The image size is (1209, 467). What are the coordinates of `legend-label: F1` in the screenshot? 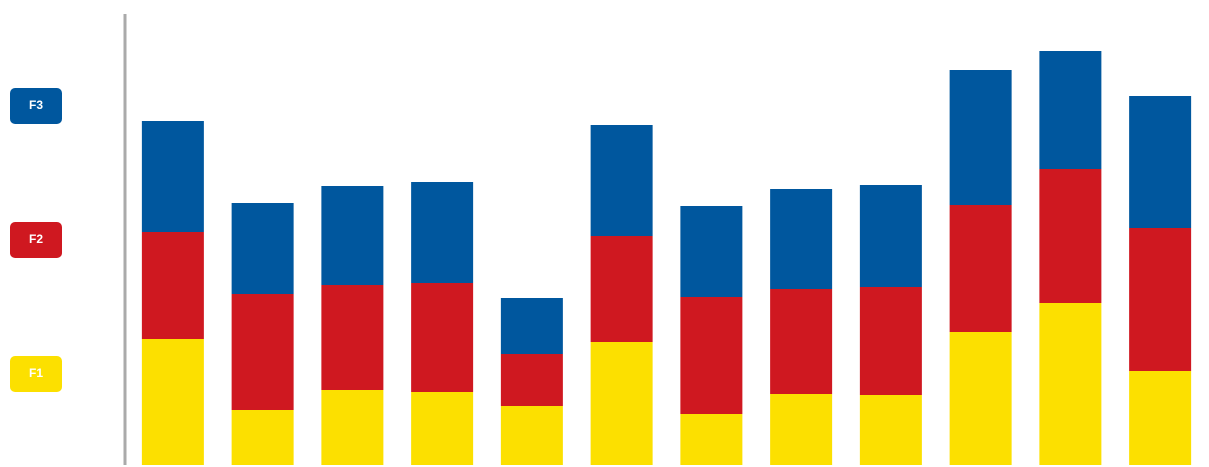 It's located at (36, 373).